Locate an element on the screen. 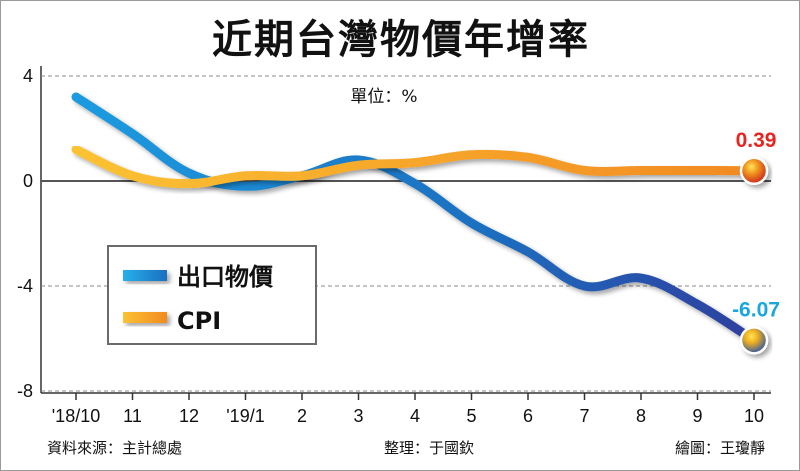 Image resolution: width=800 pixels, height=471 pixels. x-tick-label: 12 is located at coordinates (189, 416).